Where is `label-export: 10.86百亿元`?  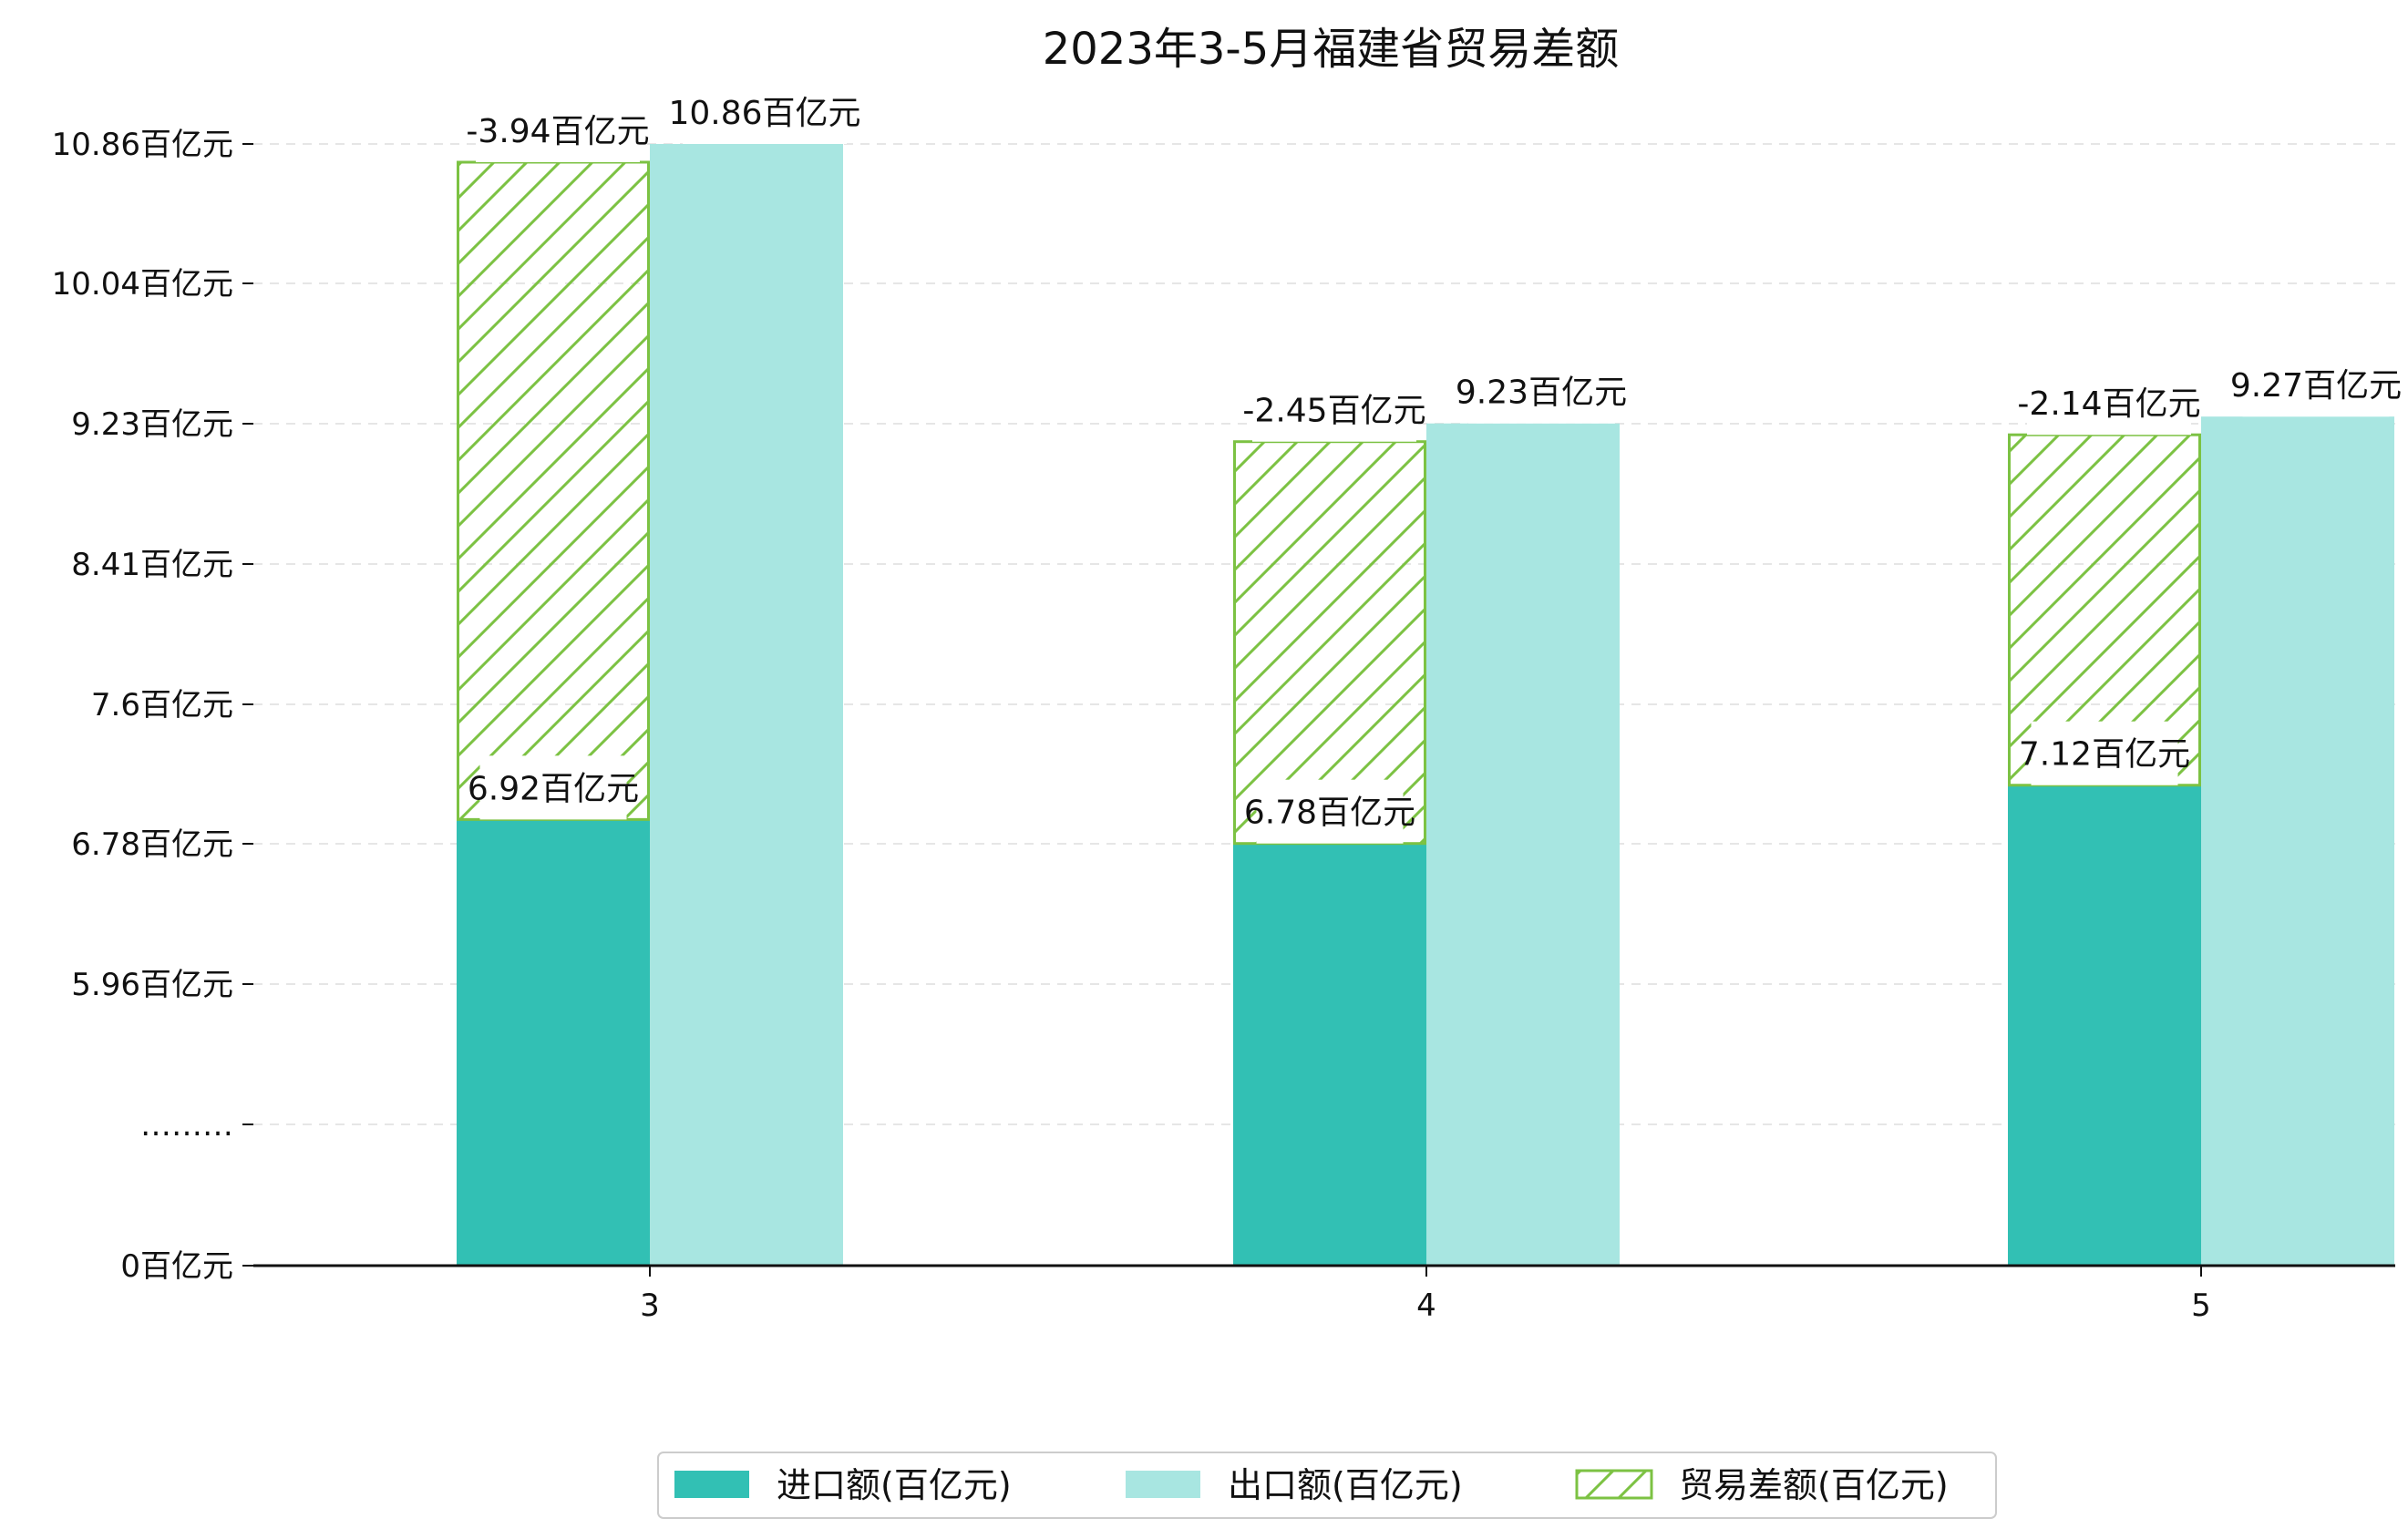 label-export: 10.86百亿元 is located at coordinates (764, 114).